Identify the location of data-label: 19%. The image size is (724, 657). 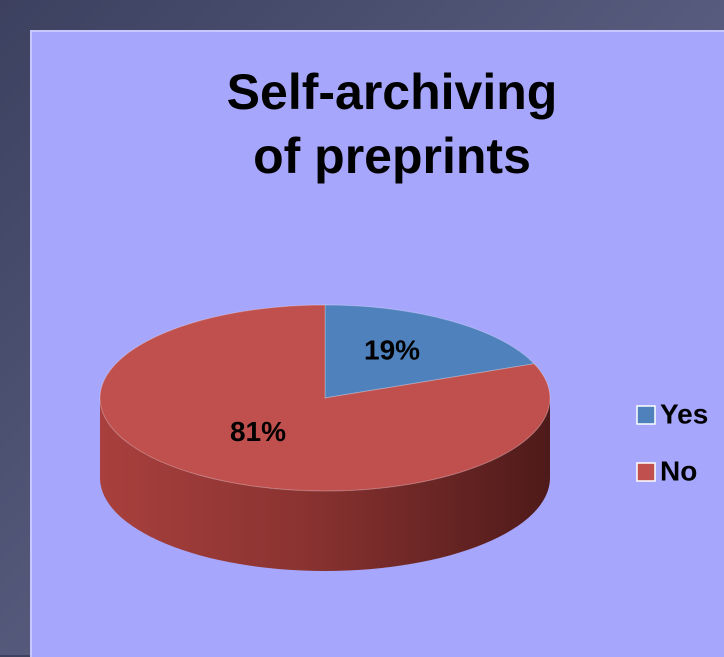
(392, 350).